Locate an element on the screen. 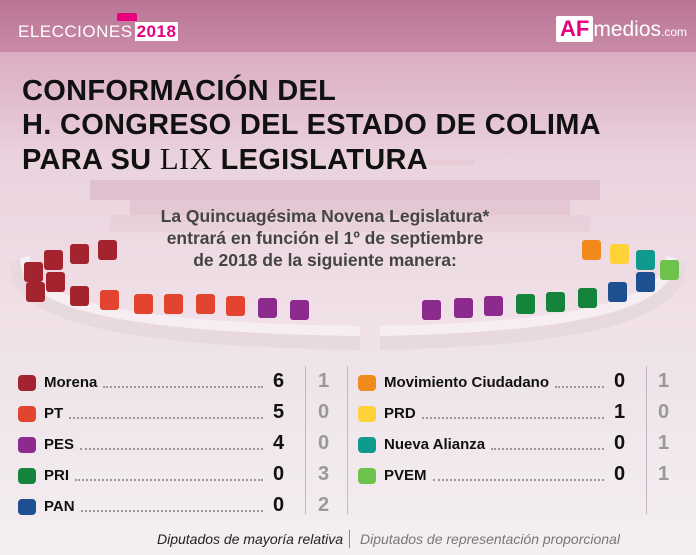  party-name: Morena is located at coordinates (71, 382).